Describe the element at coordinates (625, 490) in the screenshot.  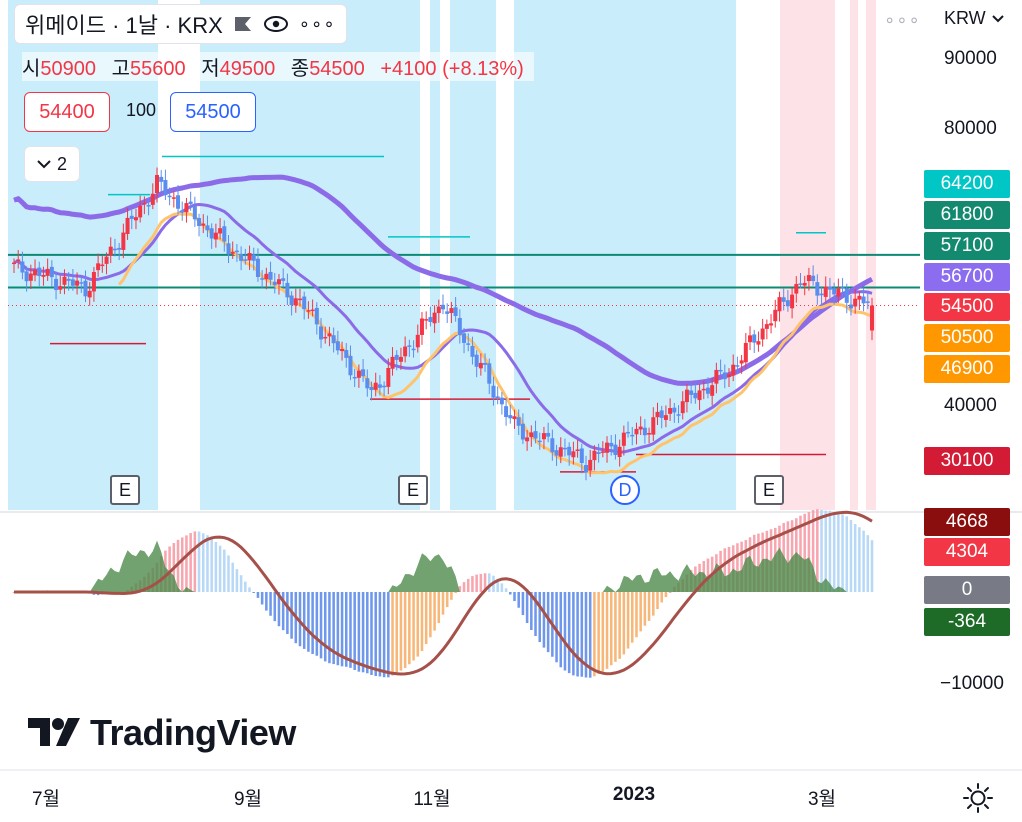
I see `dividend-event-marker: D` at that location.